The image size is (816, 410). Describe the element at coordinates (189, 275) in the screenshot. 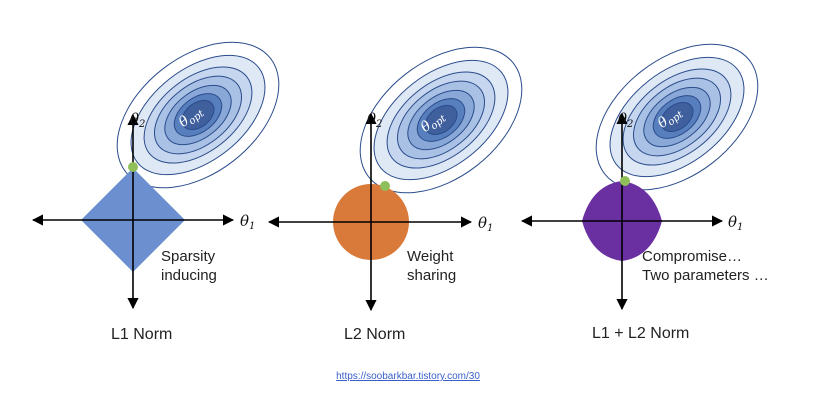

I see `note-line-2: inducing` at that location.